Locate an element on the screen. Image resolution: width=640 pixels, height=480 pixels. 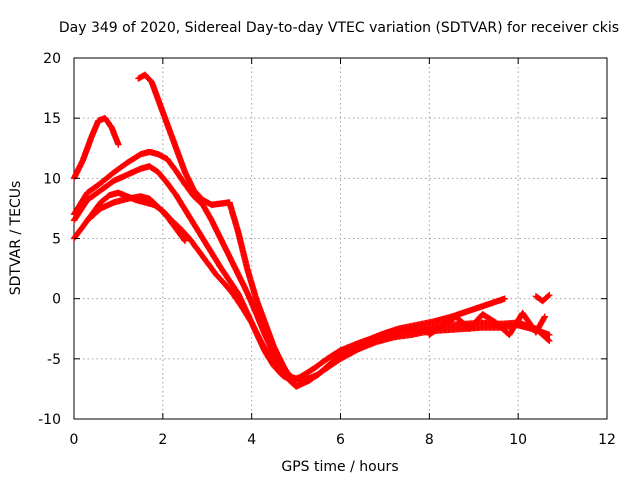
series-arc-h is located at coordinates (542, 298).